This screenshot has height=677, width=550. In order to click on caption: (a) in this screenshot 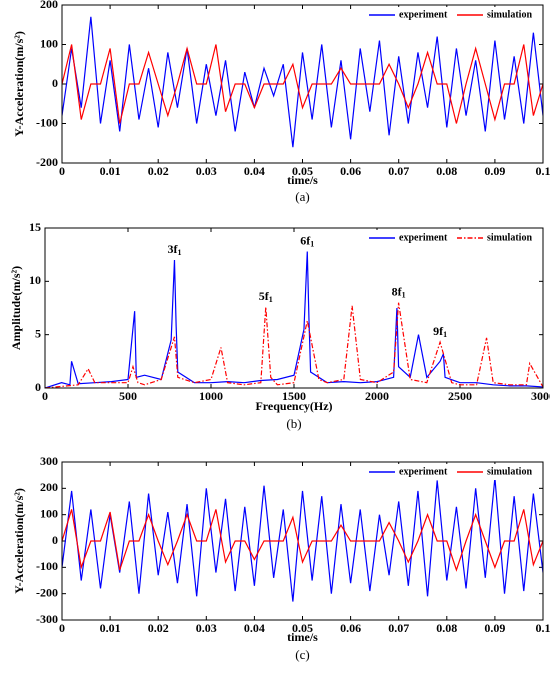, I will do `click(302, 196)`.